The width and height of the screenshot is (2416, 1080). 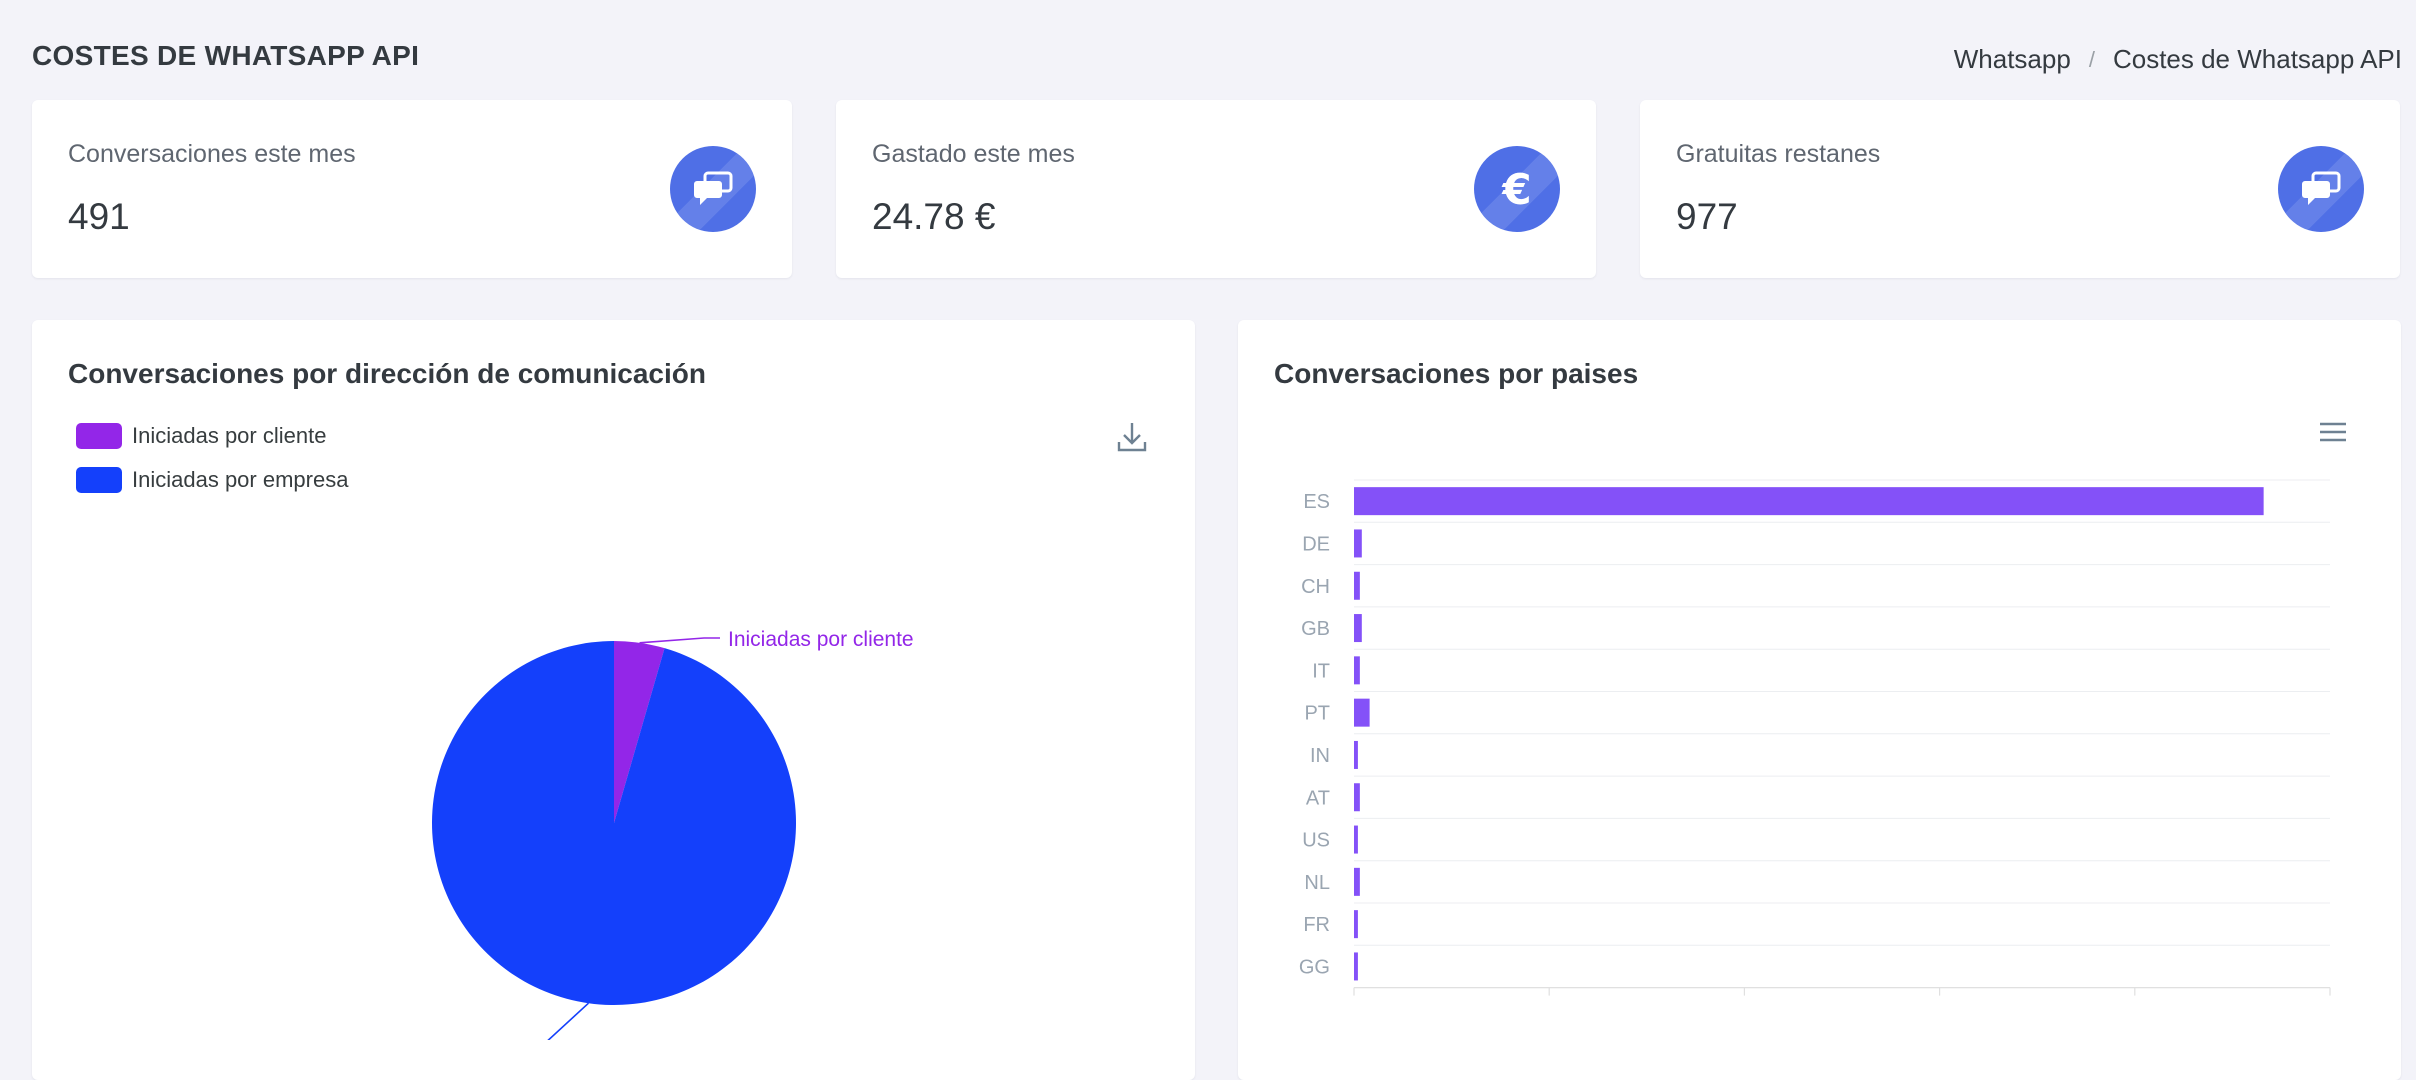 I want to click on breadcrumb-item-current: Costes de Whatsapp API, so click(x=2257, y=59).